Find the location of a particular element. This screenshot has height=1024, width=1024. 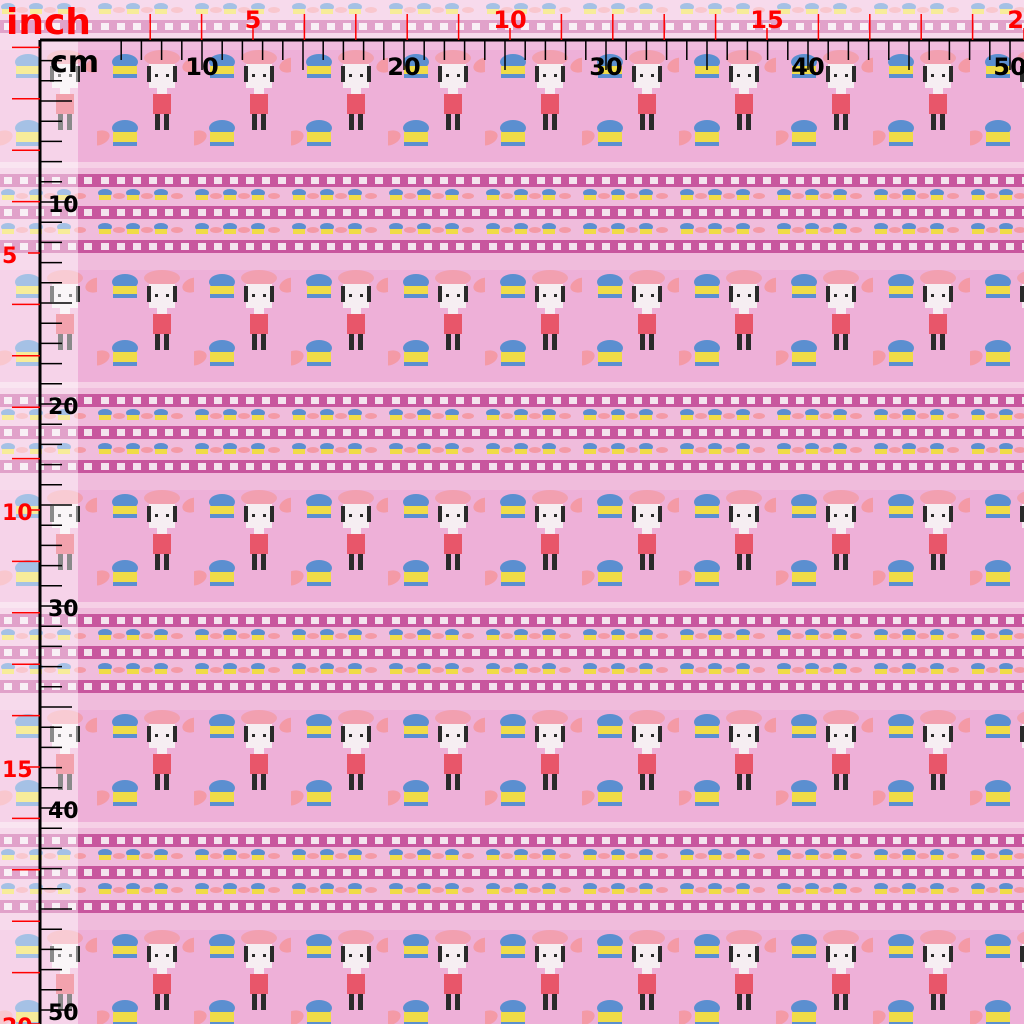

cm-label-top: 40 is located at coordinates (807, 67).